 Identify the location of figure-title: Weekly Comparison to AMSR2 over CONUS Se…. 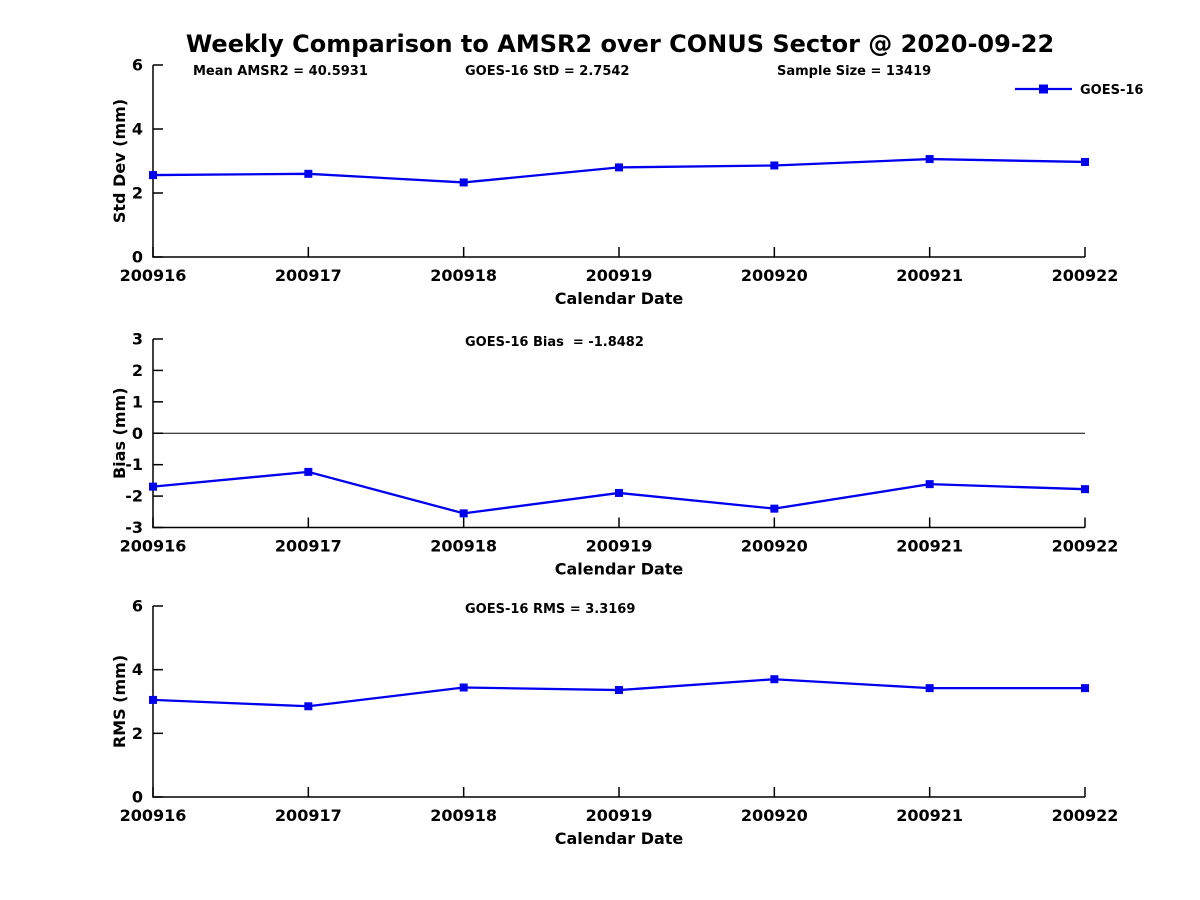
(620, 44).